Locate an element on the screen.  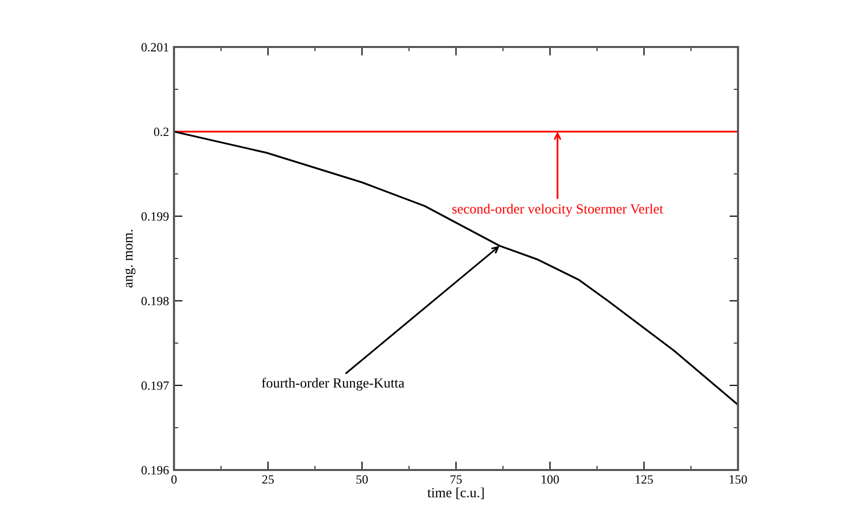
y-tick-label: 0.198 is located at coordinates (155, 301).